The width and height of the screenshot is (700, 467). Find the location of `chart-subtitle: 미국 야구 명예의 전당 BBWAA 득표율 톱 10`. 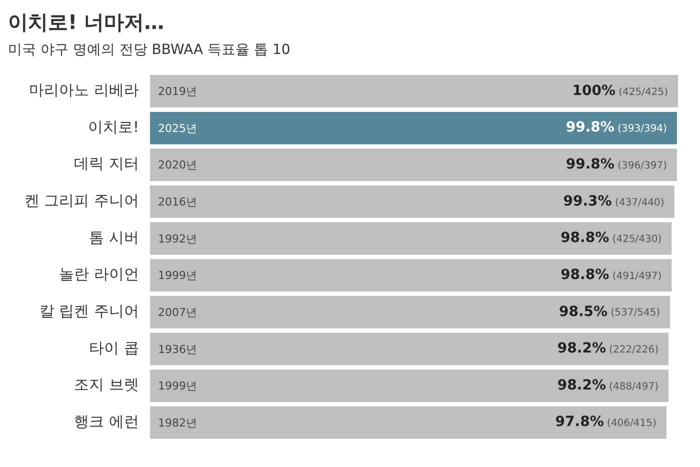

chart-subtitle: 미국 야구 명예의 전당 BBWAA 득표율 톱 10 is located at coordinates (149, 50).